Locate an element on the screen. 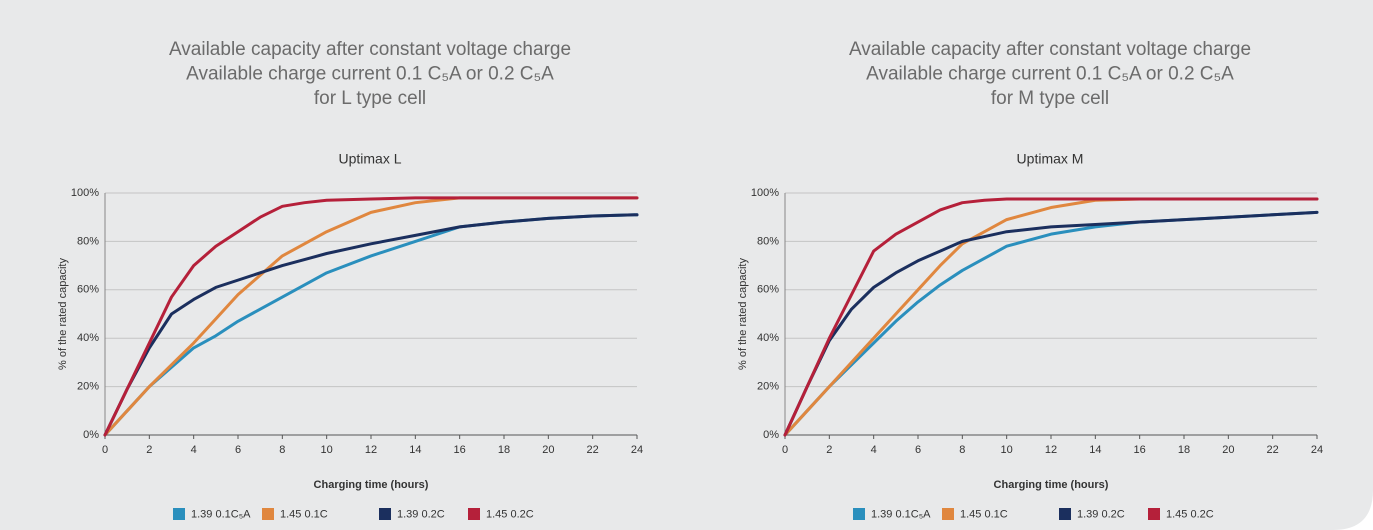 The width and height of the screenshot is (1373, 530). chart-subtitle: Uptimax M is located at coordinates (1050, 159).